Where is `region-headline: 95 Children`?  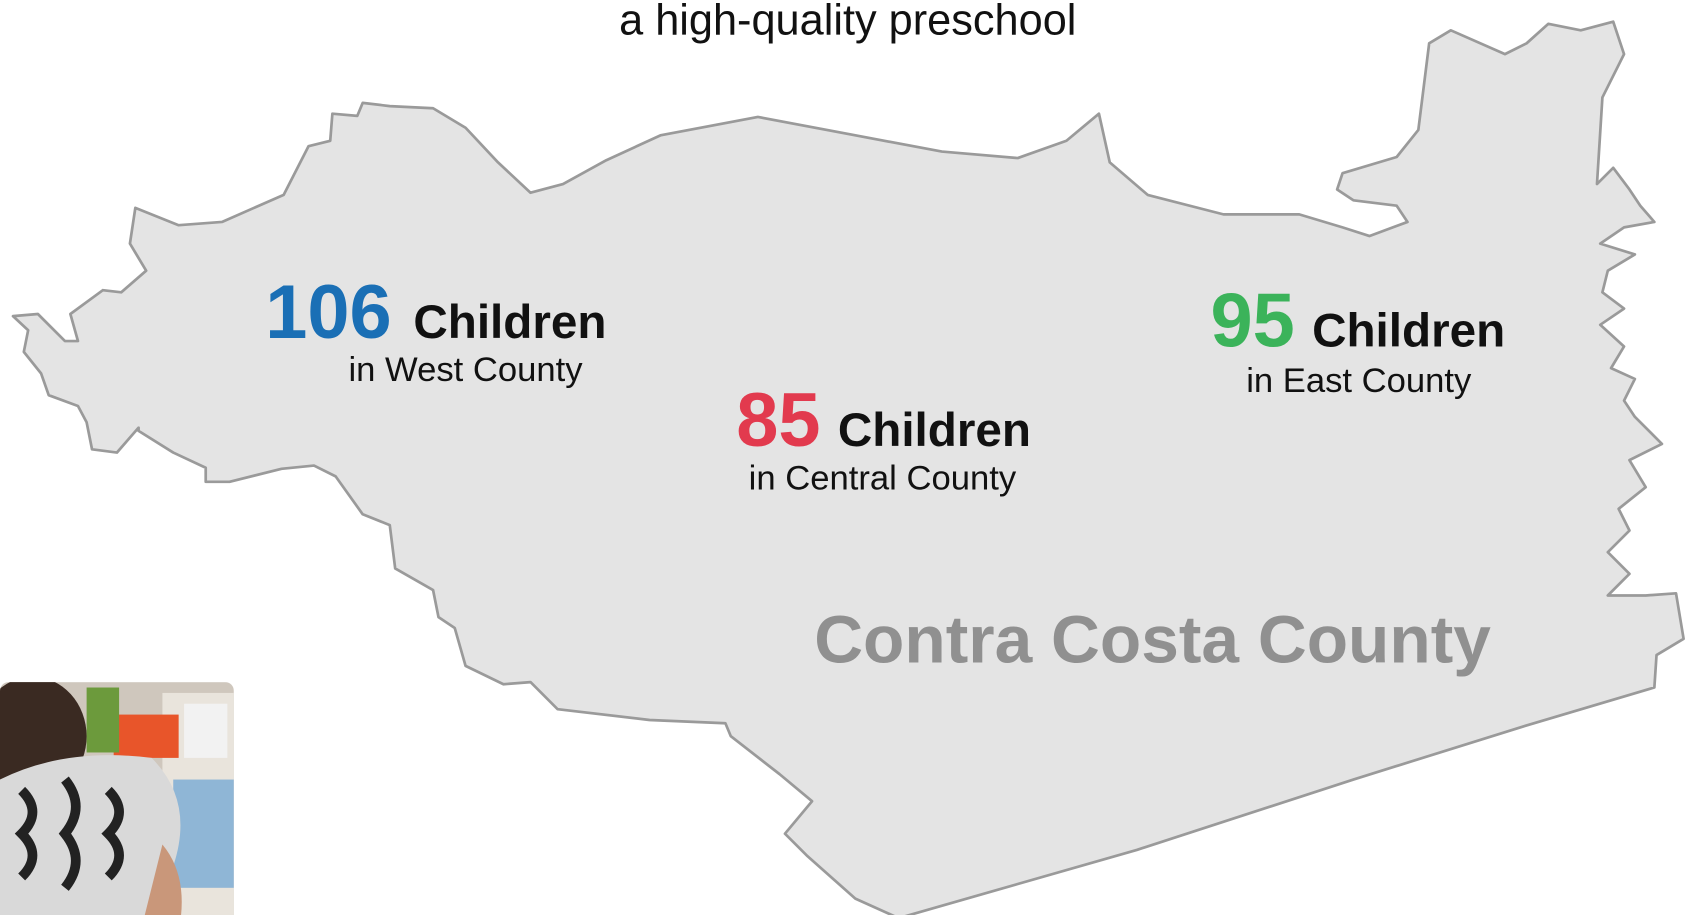
region-headline: 95 Children is located at coordinates (1357, 320).